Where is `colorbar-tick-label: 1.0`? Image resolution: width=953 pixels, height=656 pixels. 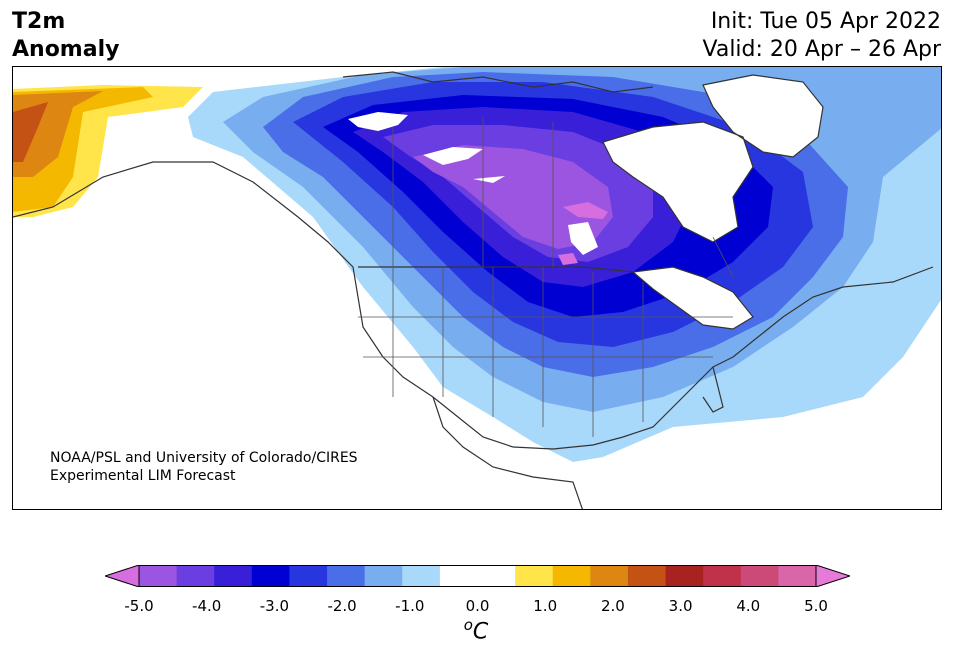
colorbar-tick-label: 1.0 is located at coordinates (545, 606).